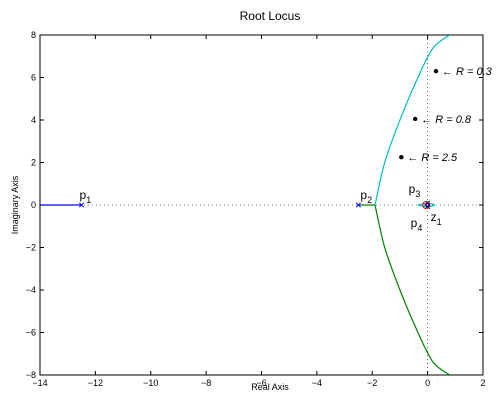  What do you see at coordinates (369, 200) in the screenshot?
I see `label-subscript: 2` at bounding box center [369, 200].